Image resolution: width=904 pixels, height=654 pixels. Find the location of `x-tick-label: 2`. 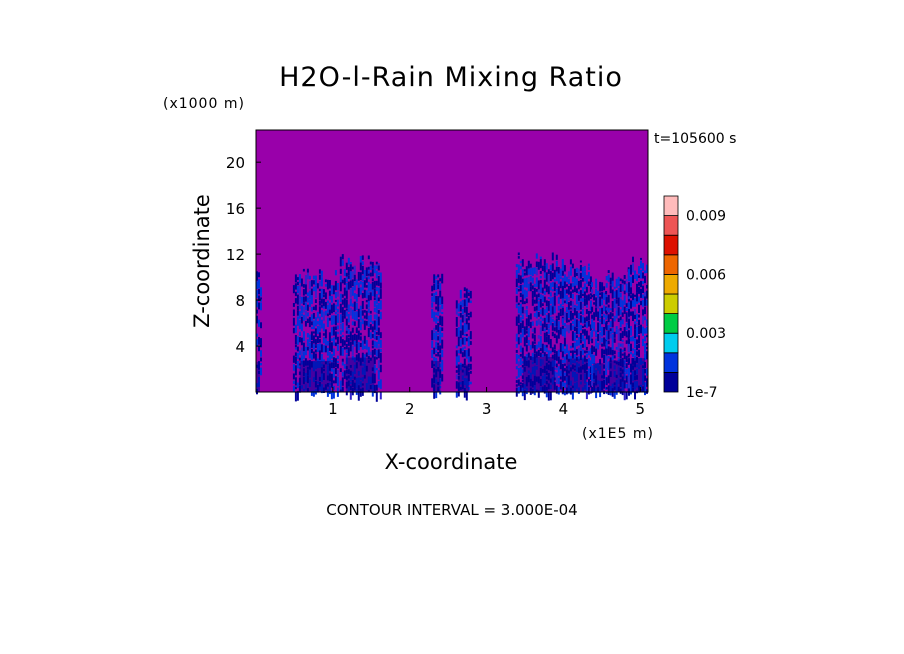

x-tick-label: 2 is located at coordinates (410, 409).